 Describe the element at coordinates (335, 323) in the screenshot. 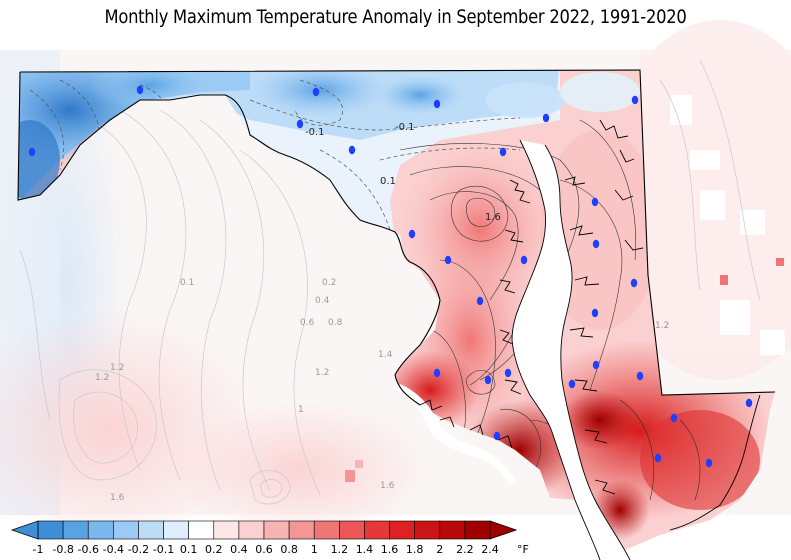

I see `contour-label: 0.8` at that location.